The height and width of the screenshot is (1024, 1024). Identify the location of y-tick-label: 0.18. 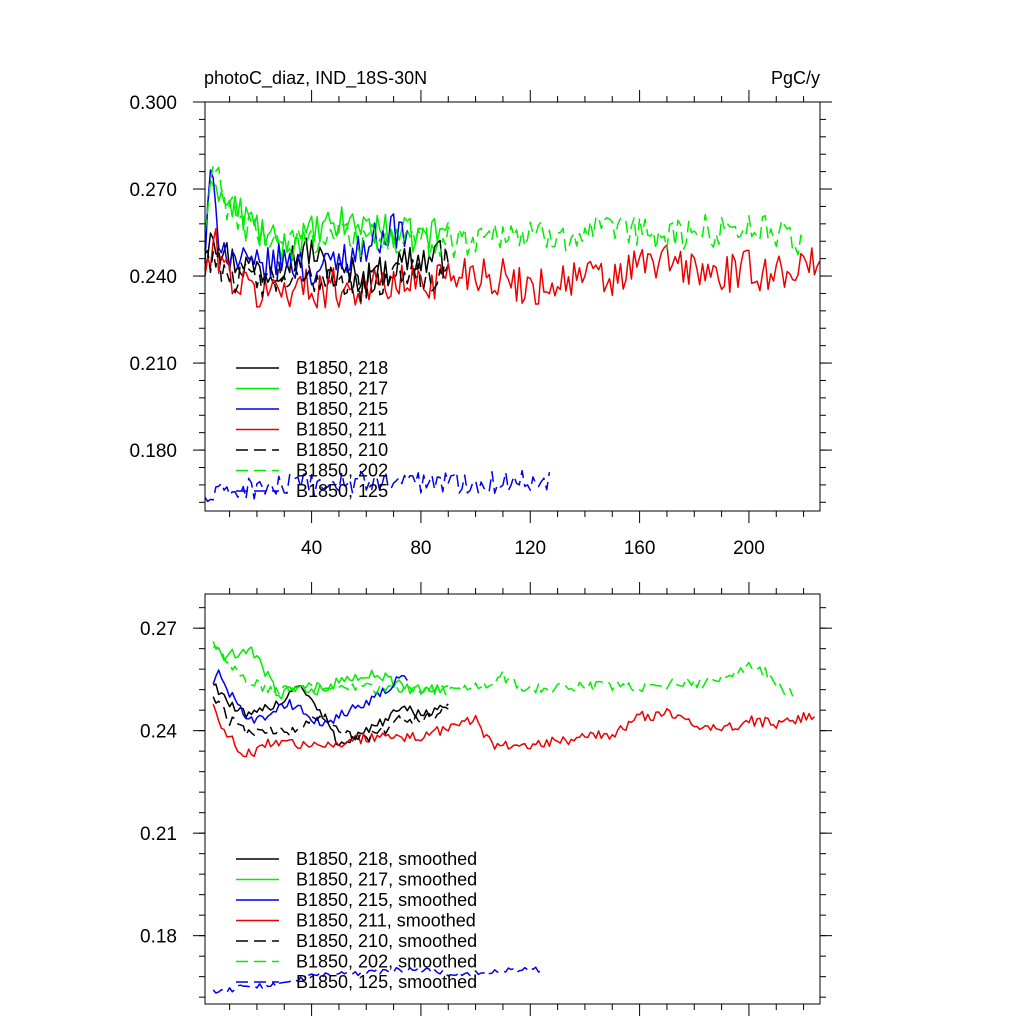
(158, 937).